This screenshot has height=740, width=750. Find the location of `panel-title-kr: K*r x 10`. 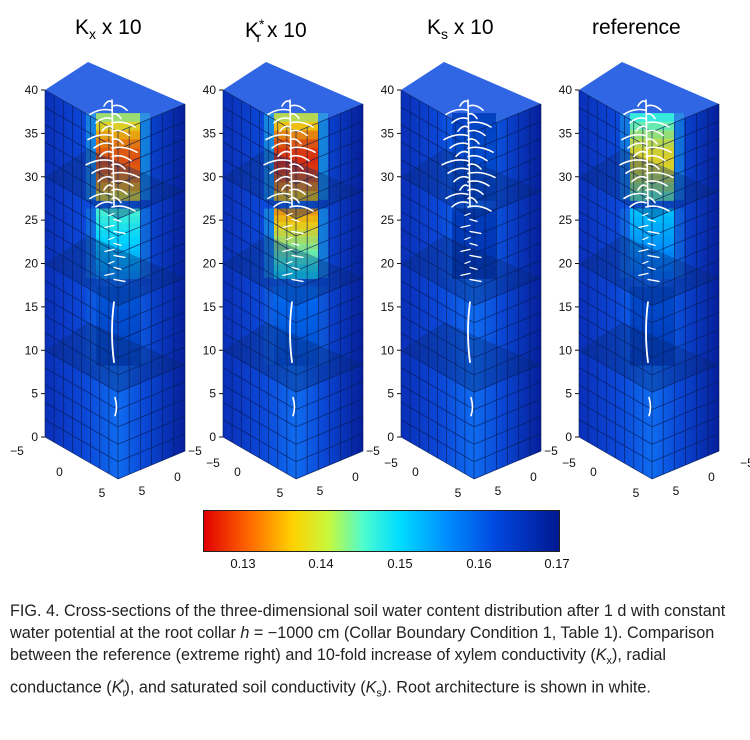

panel-title-kr: K*r x 10 is located at coordinates (276, 31).